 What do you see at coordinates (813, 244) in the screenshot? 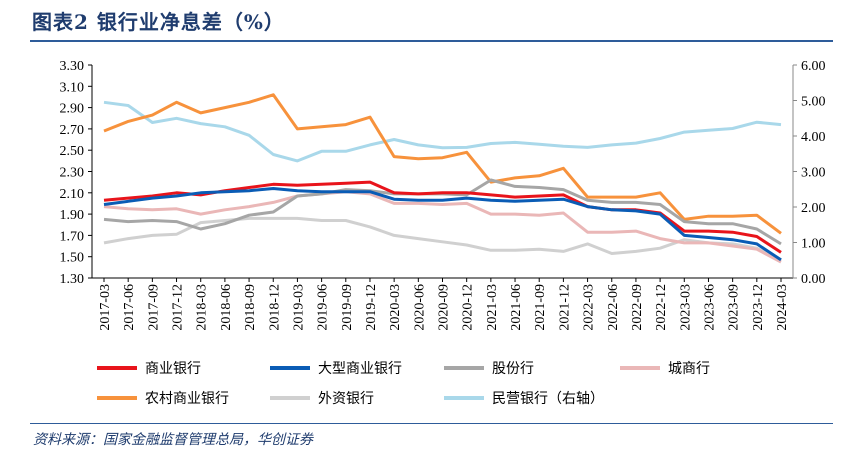
I see `right-tick-label: 1.00` at bounding box center [813, 244].